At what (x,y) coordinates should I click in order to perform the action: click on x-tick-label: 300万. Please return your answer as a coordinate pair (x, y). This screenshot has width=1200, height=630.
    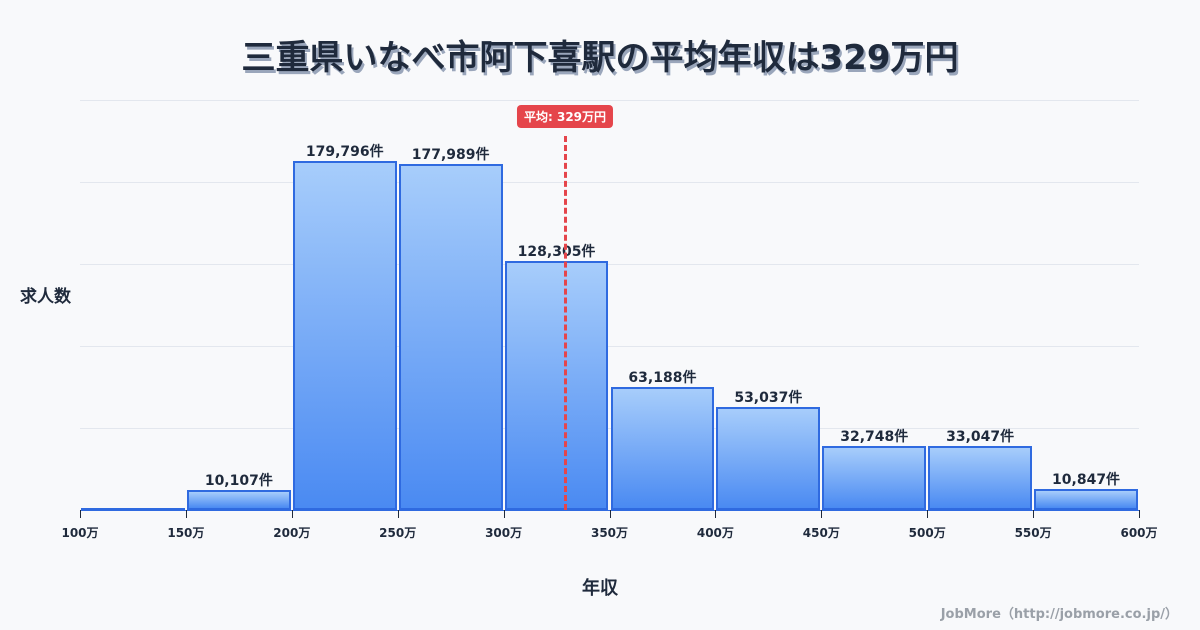
    Looking at the image, I should click on (504, 533).